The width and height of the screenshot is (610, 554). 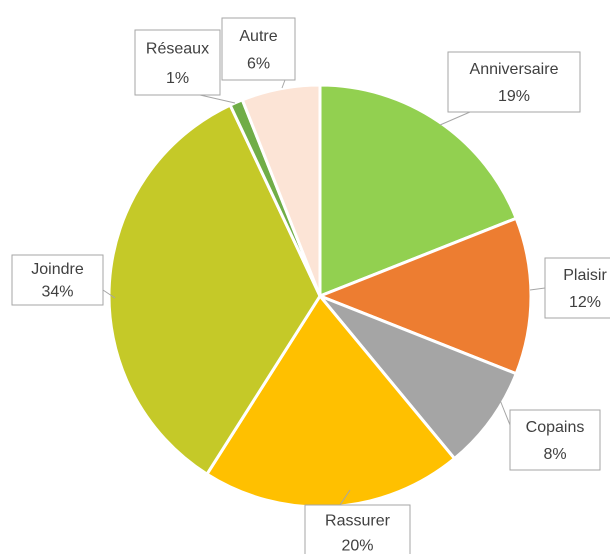 I want to click on slice-label: Réseaux, so click(x=177, y=49).